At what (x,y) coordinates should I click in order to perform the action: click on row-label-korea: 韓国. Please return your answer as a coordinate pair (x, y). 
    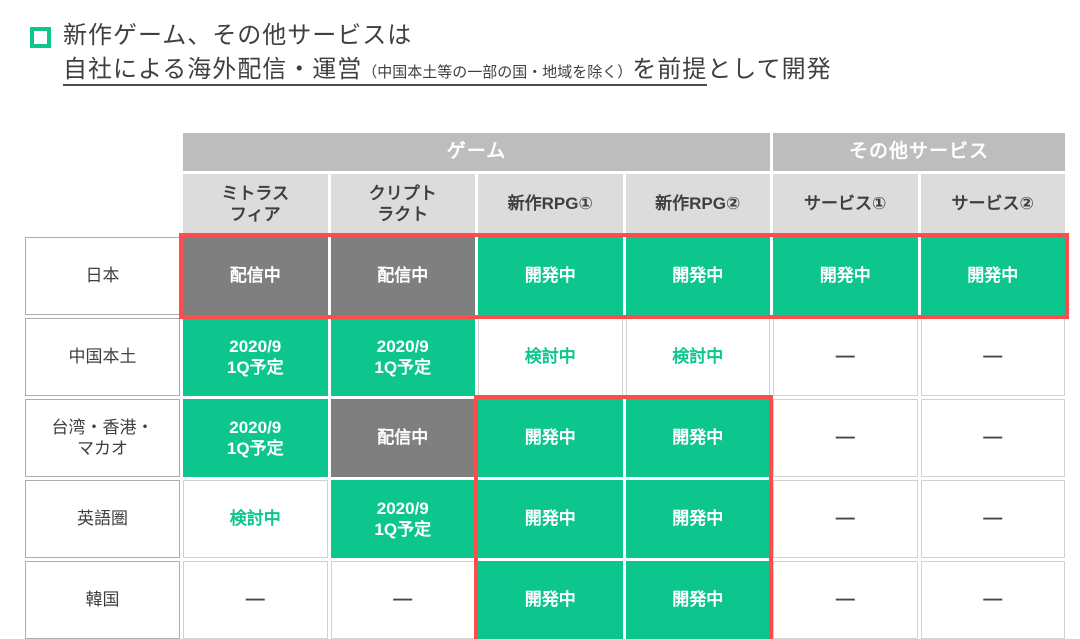
    Looking at the image, I should click on (102, 600).